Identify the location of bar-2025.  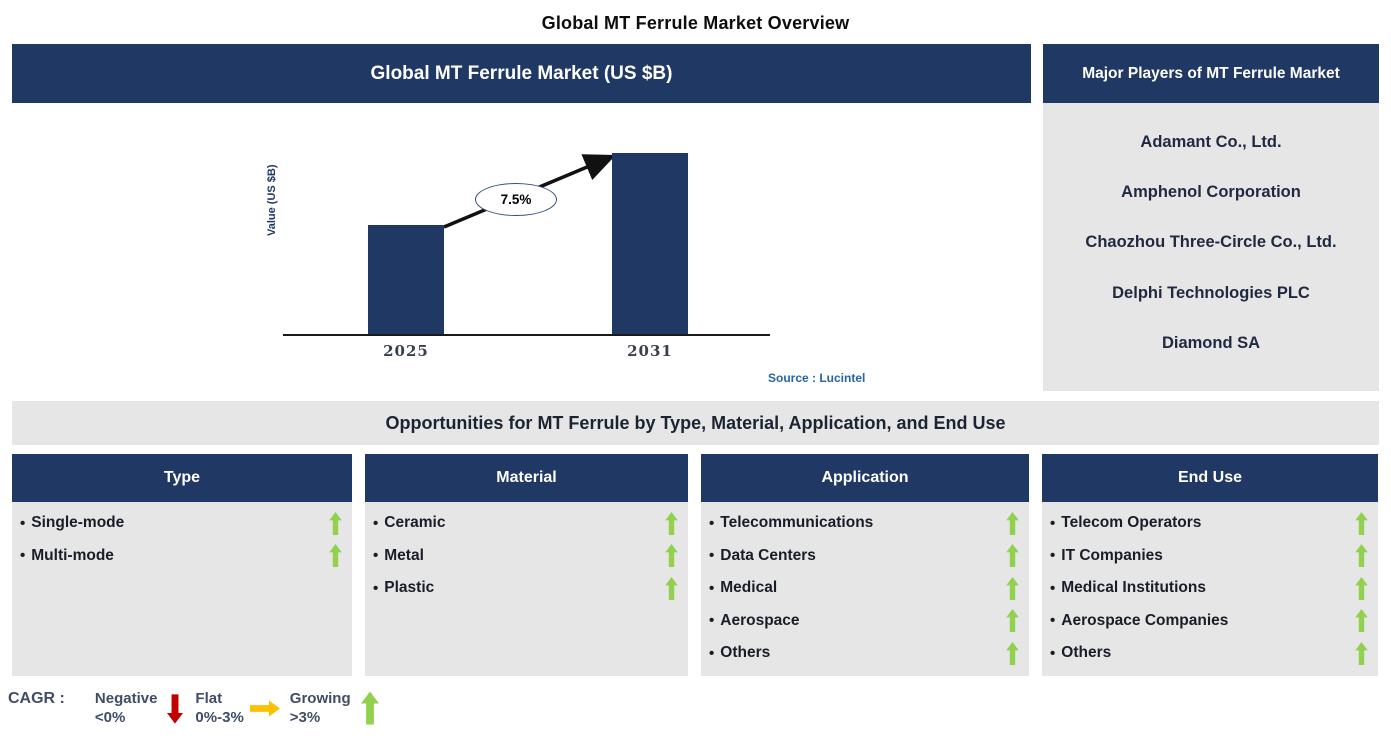
(406, 279).